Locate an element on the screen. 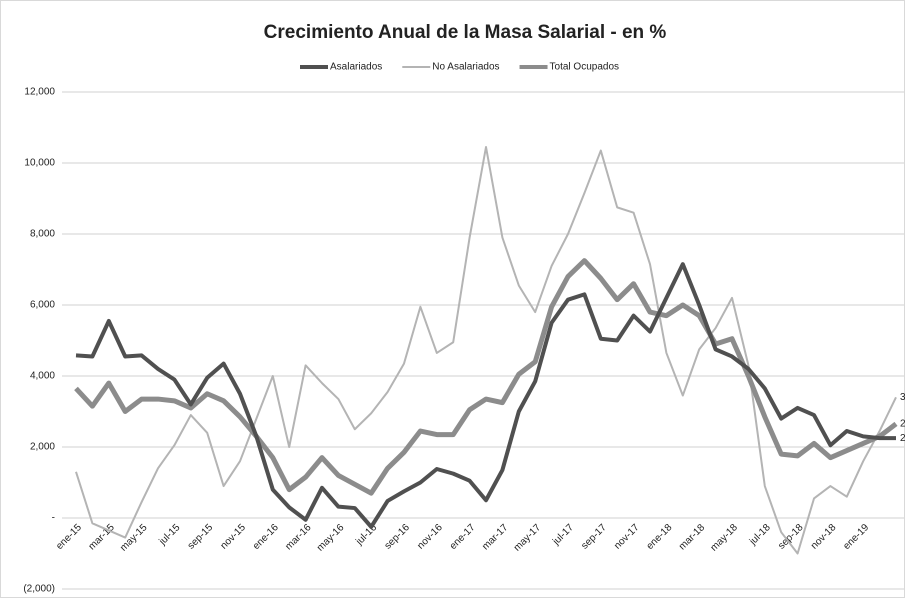  y-tick-label: (2,000) is located at coordinates (39, 589).